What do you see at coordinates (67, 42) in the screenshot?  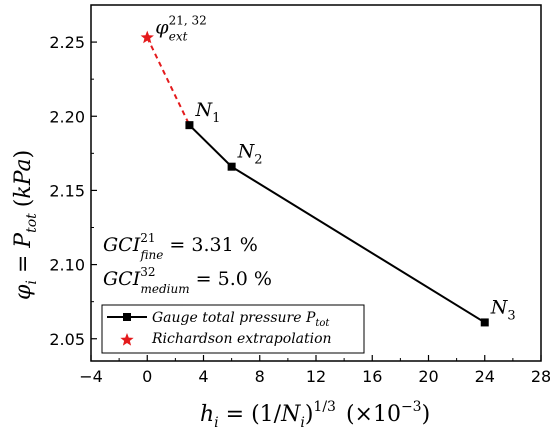 I see `y-tick-label-4: 2.25` at bounding box center [67, 42].